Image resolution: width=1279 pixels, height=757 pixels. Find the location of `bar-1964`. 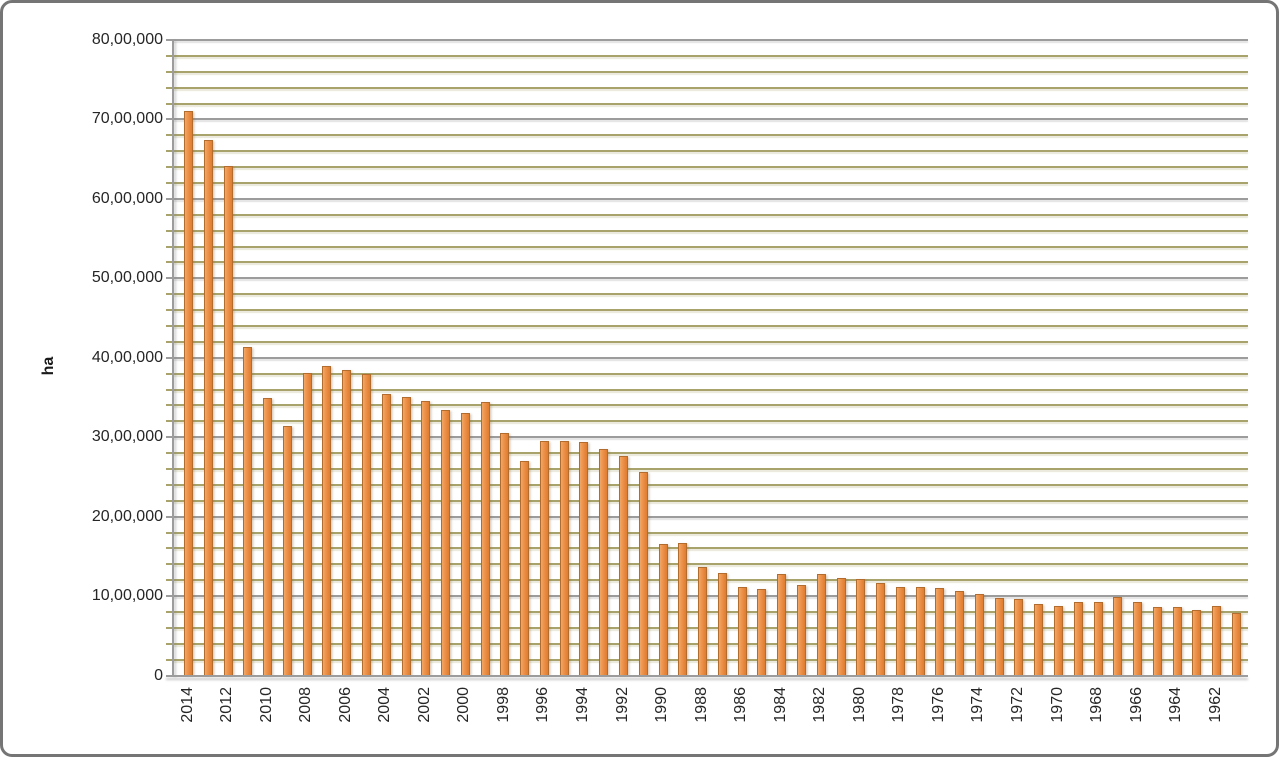

bar-1964 is located at coordinates (1177, 641).